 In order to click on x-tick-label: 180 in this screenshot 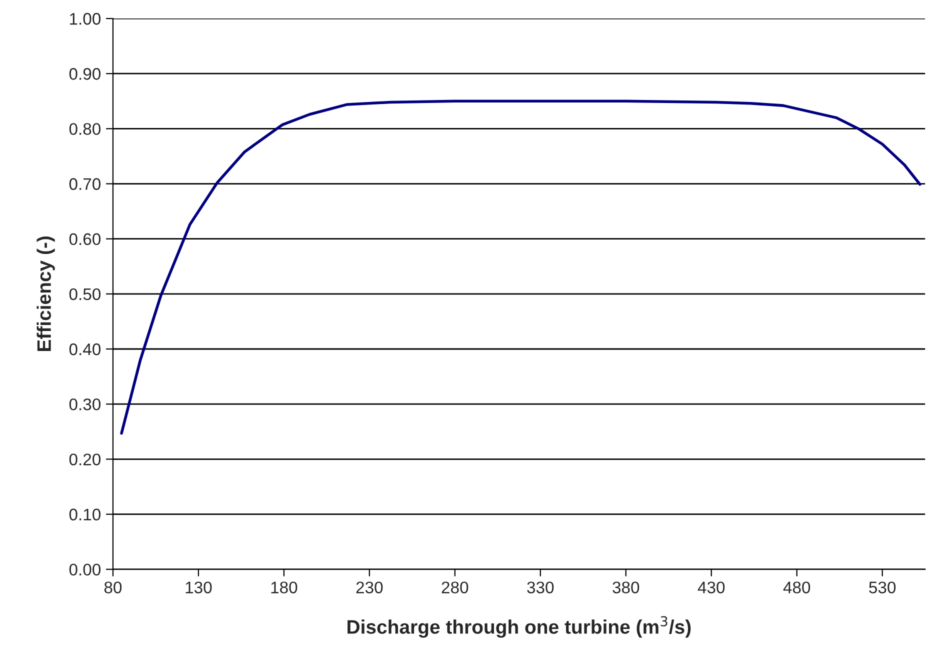, I will do `click(284, 588)`.